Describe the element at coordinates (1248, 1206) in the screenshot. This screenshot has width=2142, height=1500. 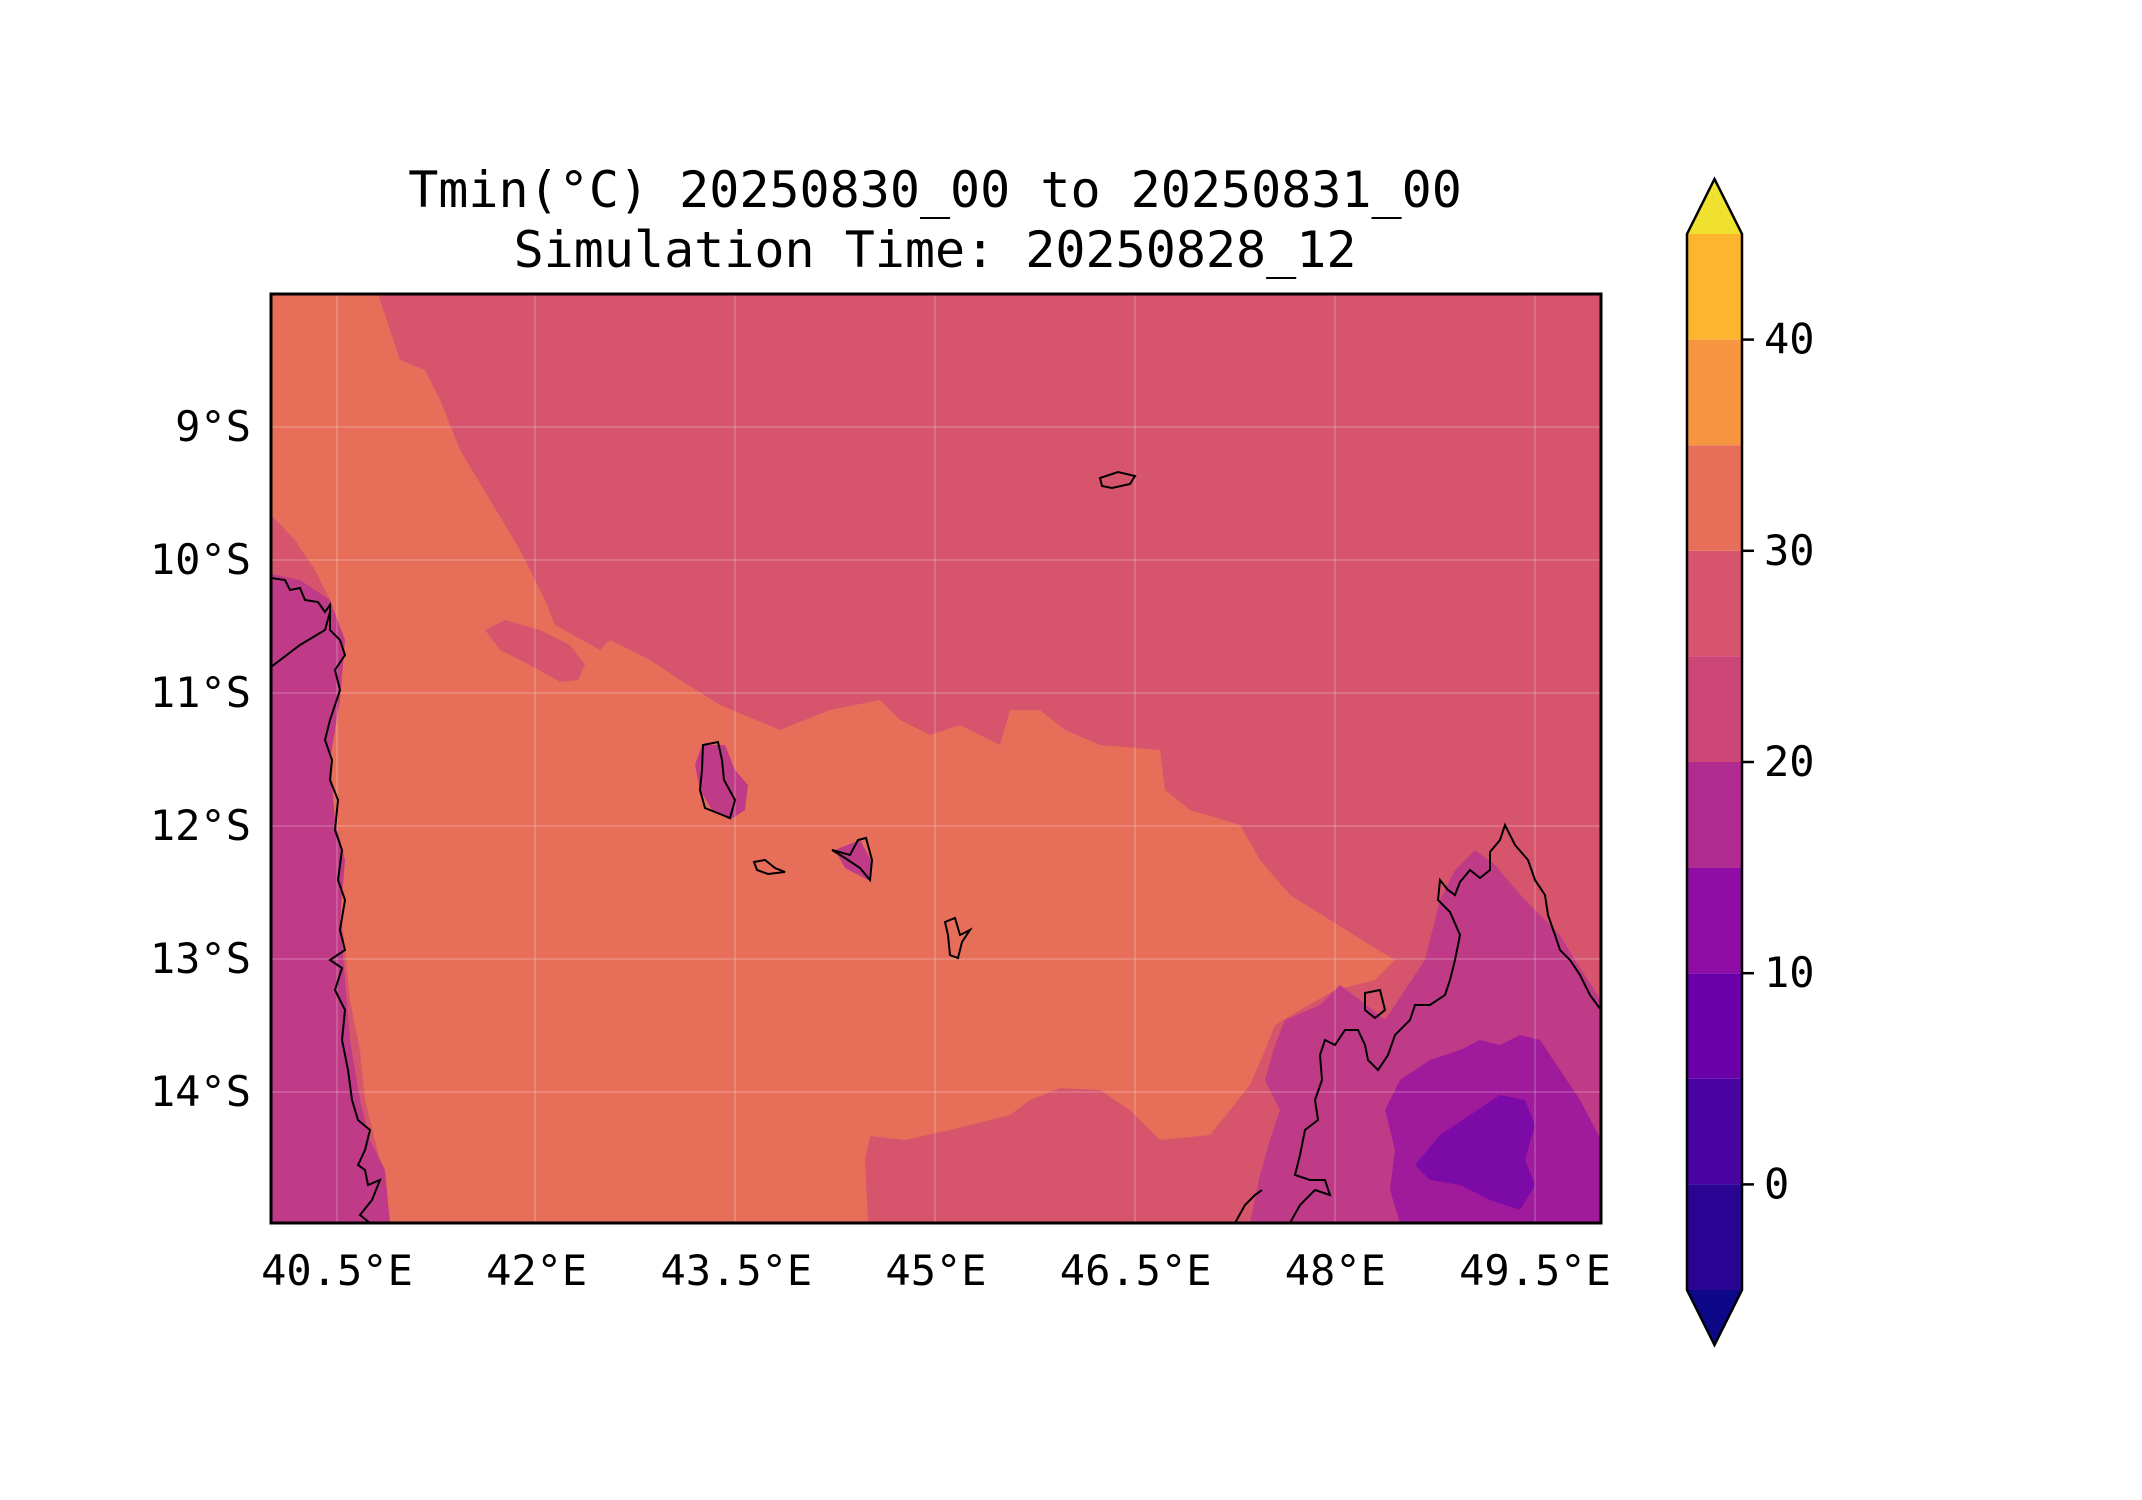
I see `coastline-madagascar-sw` at that location.